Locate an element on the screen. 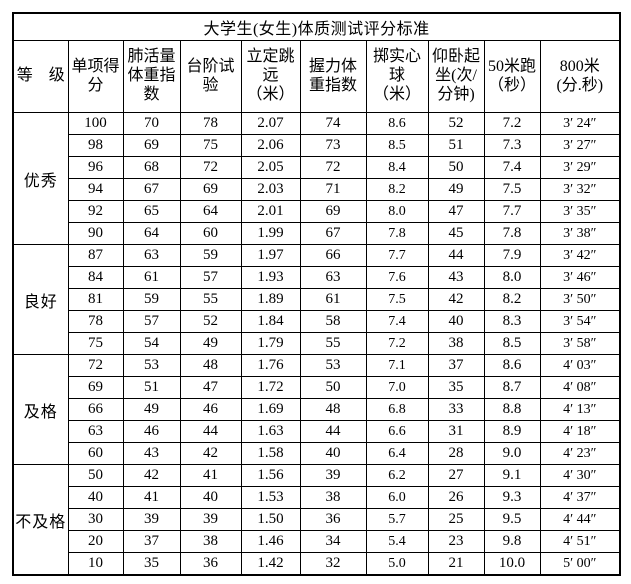 The height and width of the screenshot is (584, 631). cell-sit-ups: 38 is located at coordinates (456, 343).